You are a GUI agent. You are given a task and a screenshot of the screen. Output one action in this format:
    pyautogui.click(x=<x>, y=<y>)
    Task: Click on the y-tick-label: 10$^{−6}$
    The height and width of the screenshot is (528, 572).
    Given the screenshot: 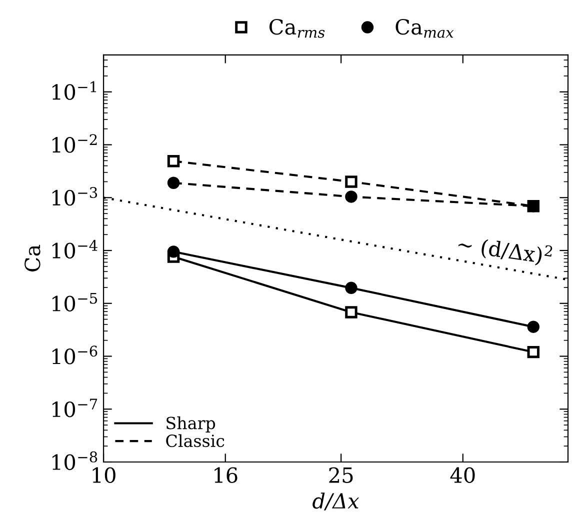 What is the action you would take?
    pyautogui.click(x=75, y=355)
    